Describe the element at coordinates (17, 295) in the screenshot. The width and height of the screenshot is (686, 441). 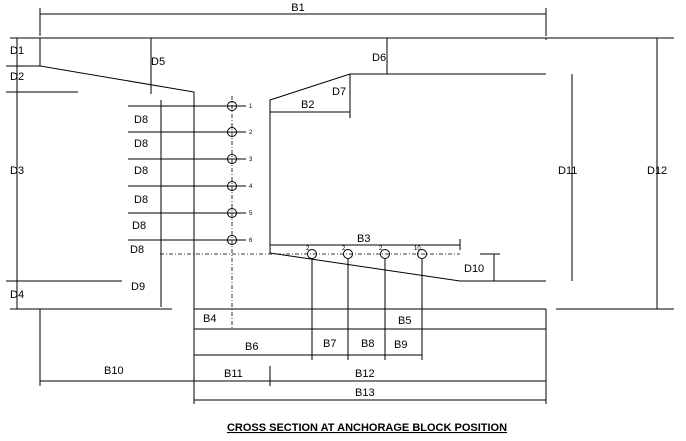
I see `label-d4: D4` at that location.